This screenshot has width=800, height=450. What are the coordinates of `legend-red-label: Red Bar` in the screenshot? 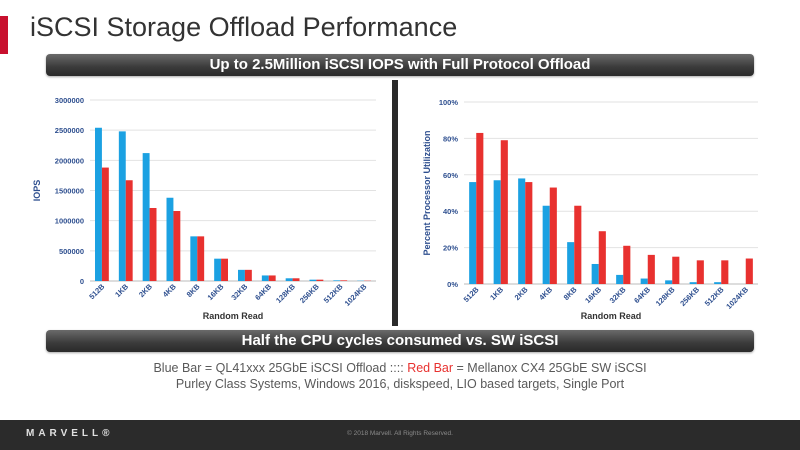 It's located at (430, 368).